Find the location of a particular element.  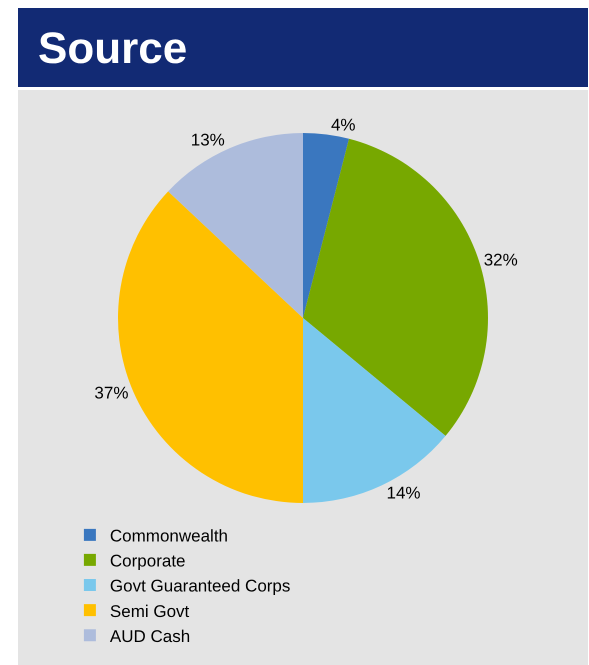

legend-label: Commonwealth is located at coordinates (169, 536).